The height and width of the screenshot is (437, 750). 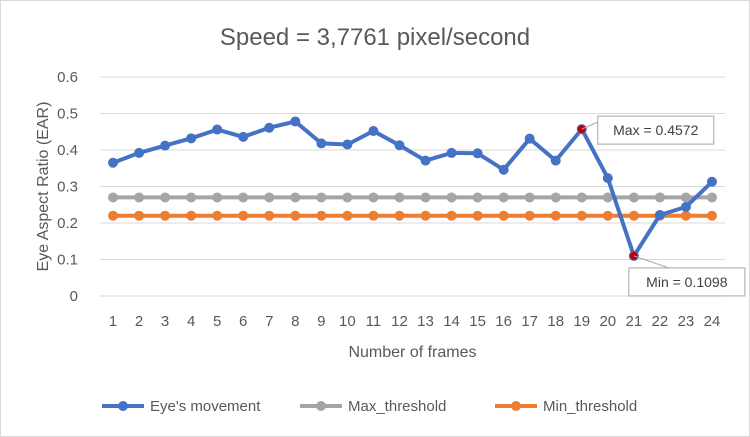 What do you see at coordinates (412, 215) in the screenshot?
I see `series-min-threshold` at bounding box center [412, 215].